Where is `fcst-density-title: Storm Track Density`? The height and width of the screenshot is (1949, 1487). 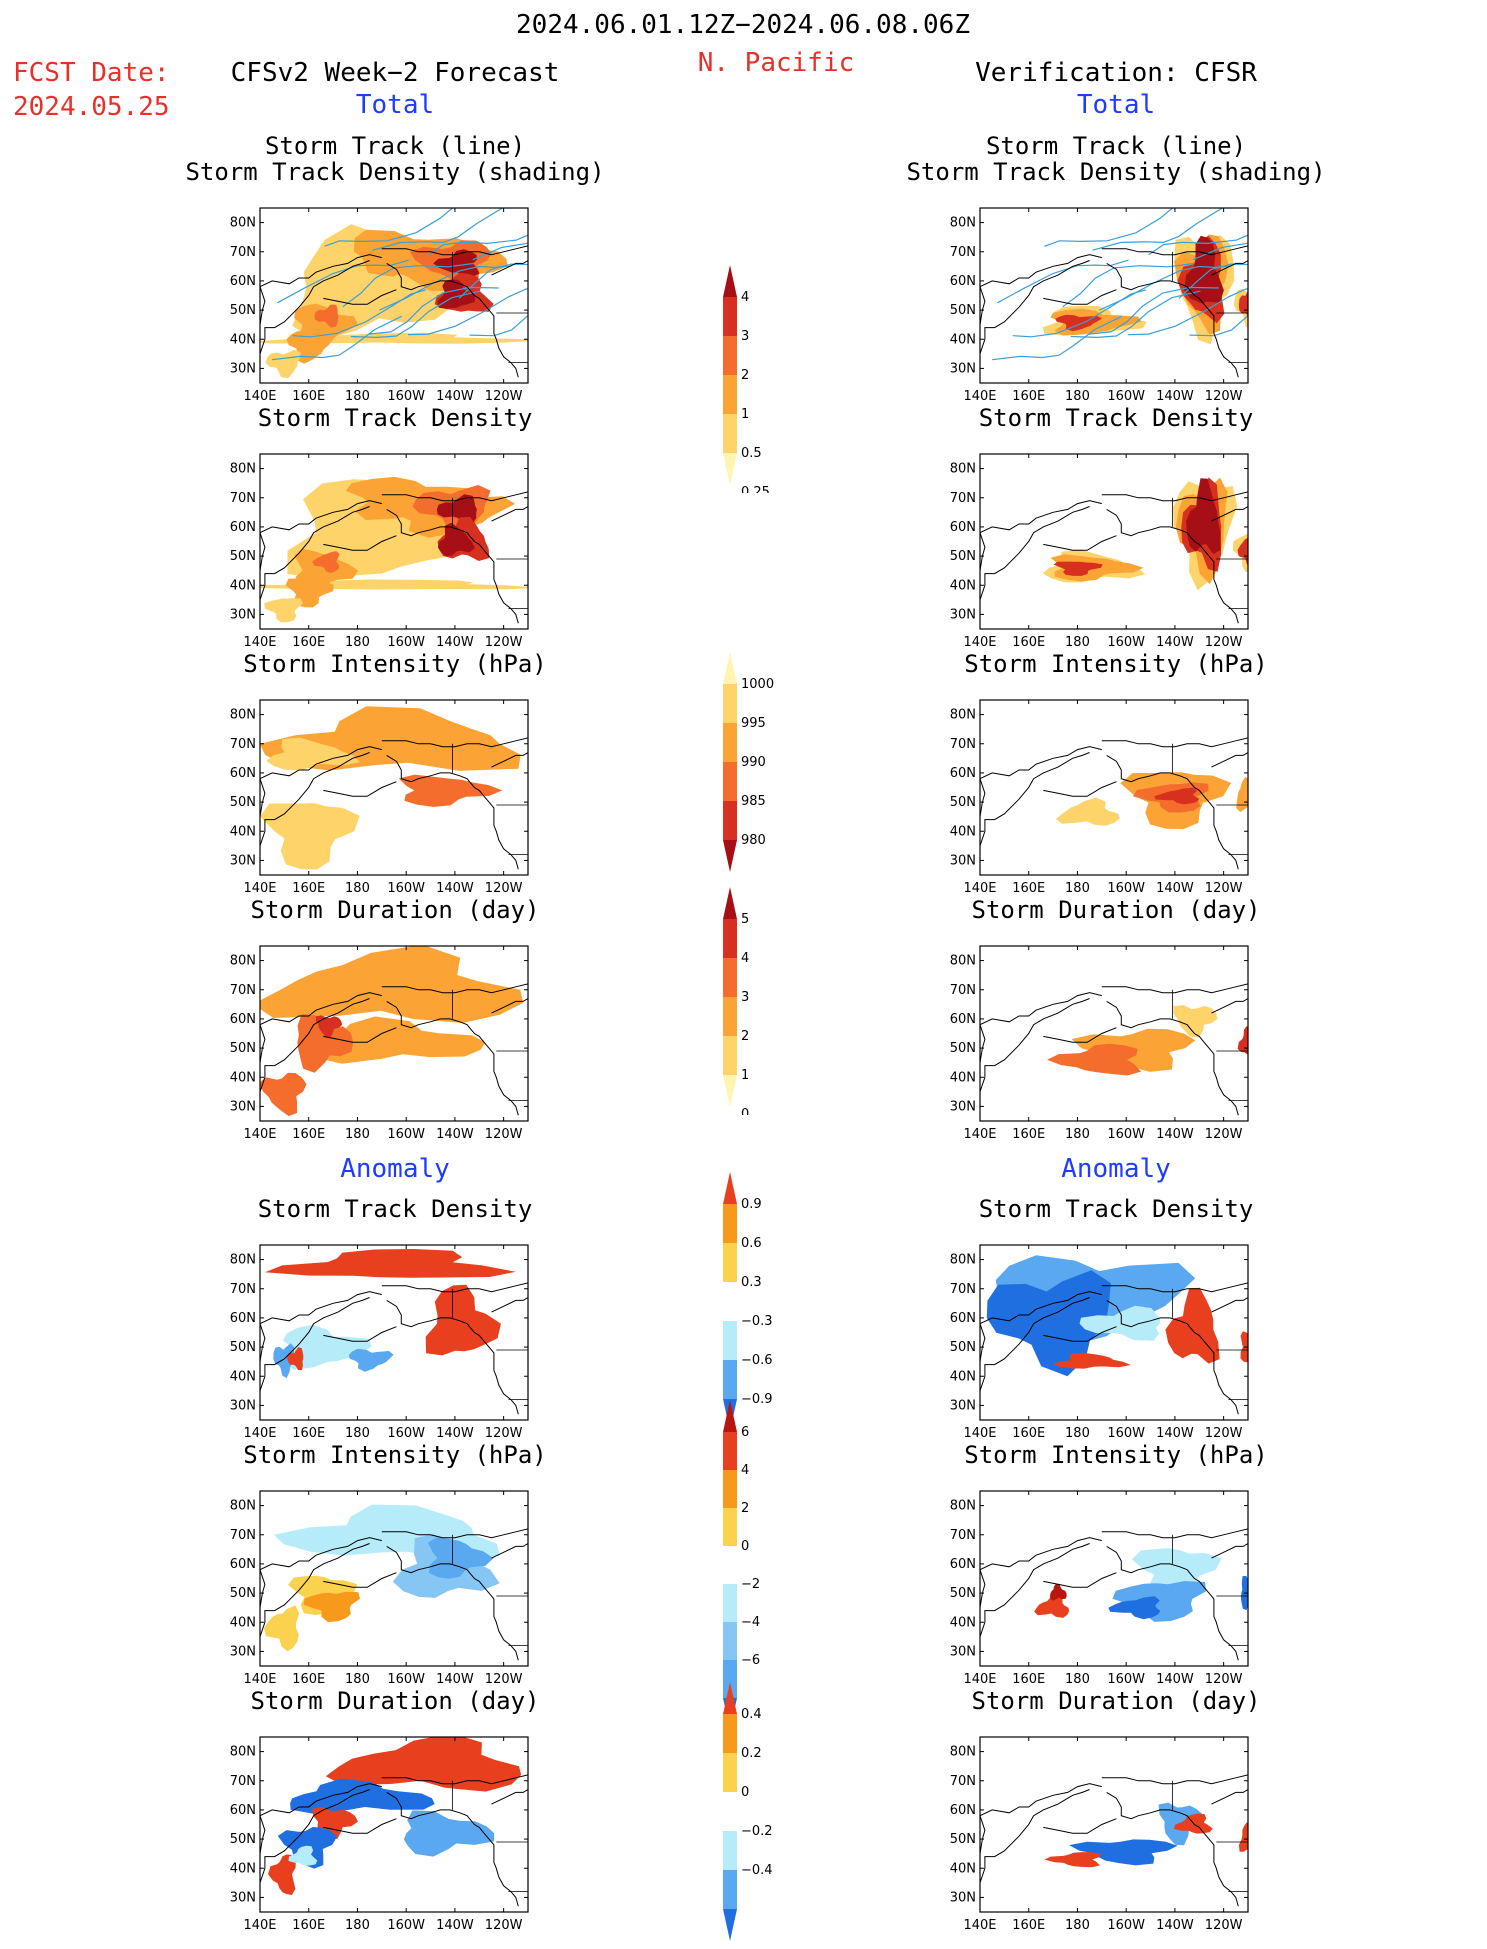 fcst-density-title: Storm Track Density is located at coordinates (395, 418).